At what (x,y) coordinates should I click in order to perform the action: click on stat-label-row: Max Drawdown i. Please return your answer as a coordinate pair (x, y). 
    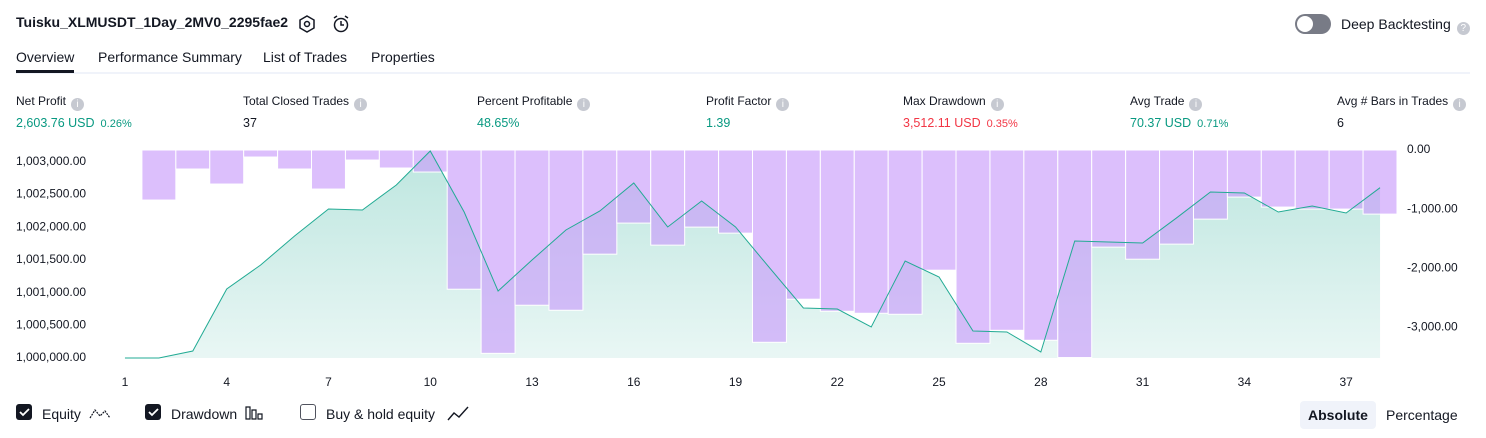
    Looking at the image, I should click on (953, 102).